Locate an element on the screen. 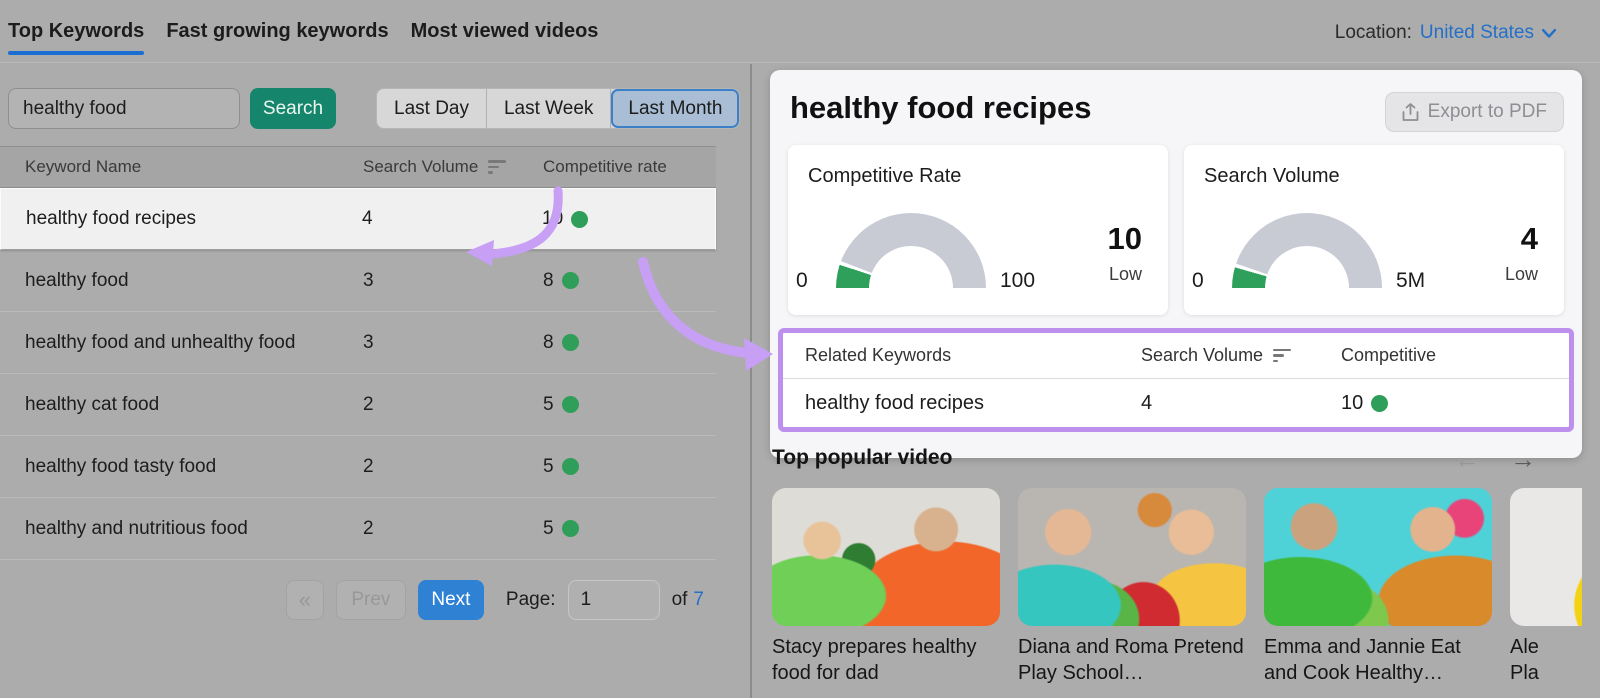 The width and height of the screenshot is (1600, 698). keyword-cell: healthy and nutritious food is located at coordinates (136, 528).